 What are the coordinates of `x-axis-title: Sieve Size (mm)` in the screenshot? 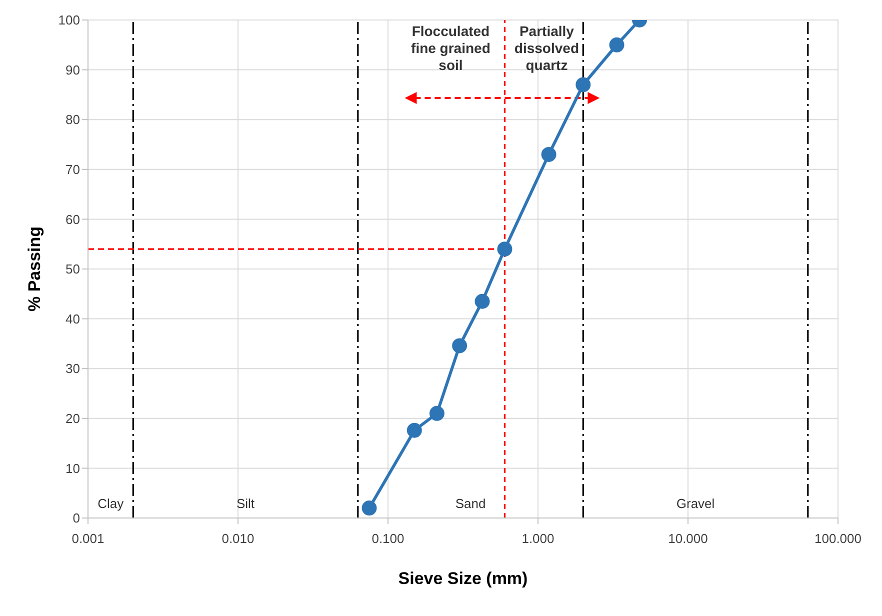 It's located at (463, 578).